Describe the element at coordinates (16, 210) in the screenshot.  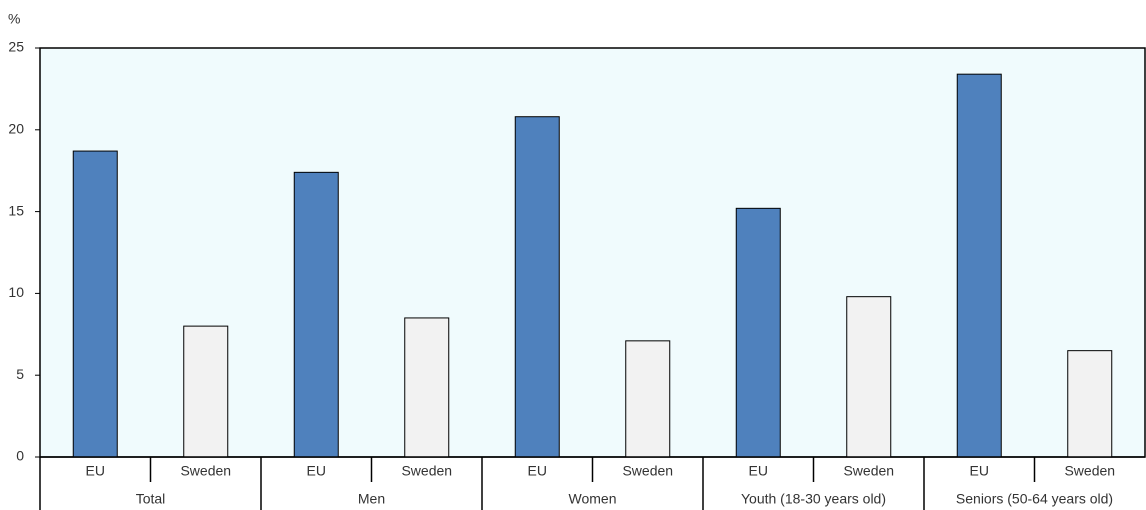
I see `y-tick-label: 15` at that location.